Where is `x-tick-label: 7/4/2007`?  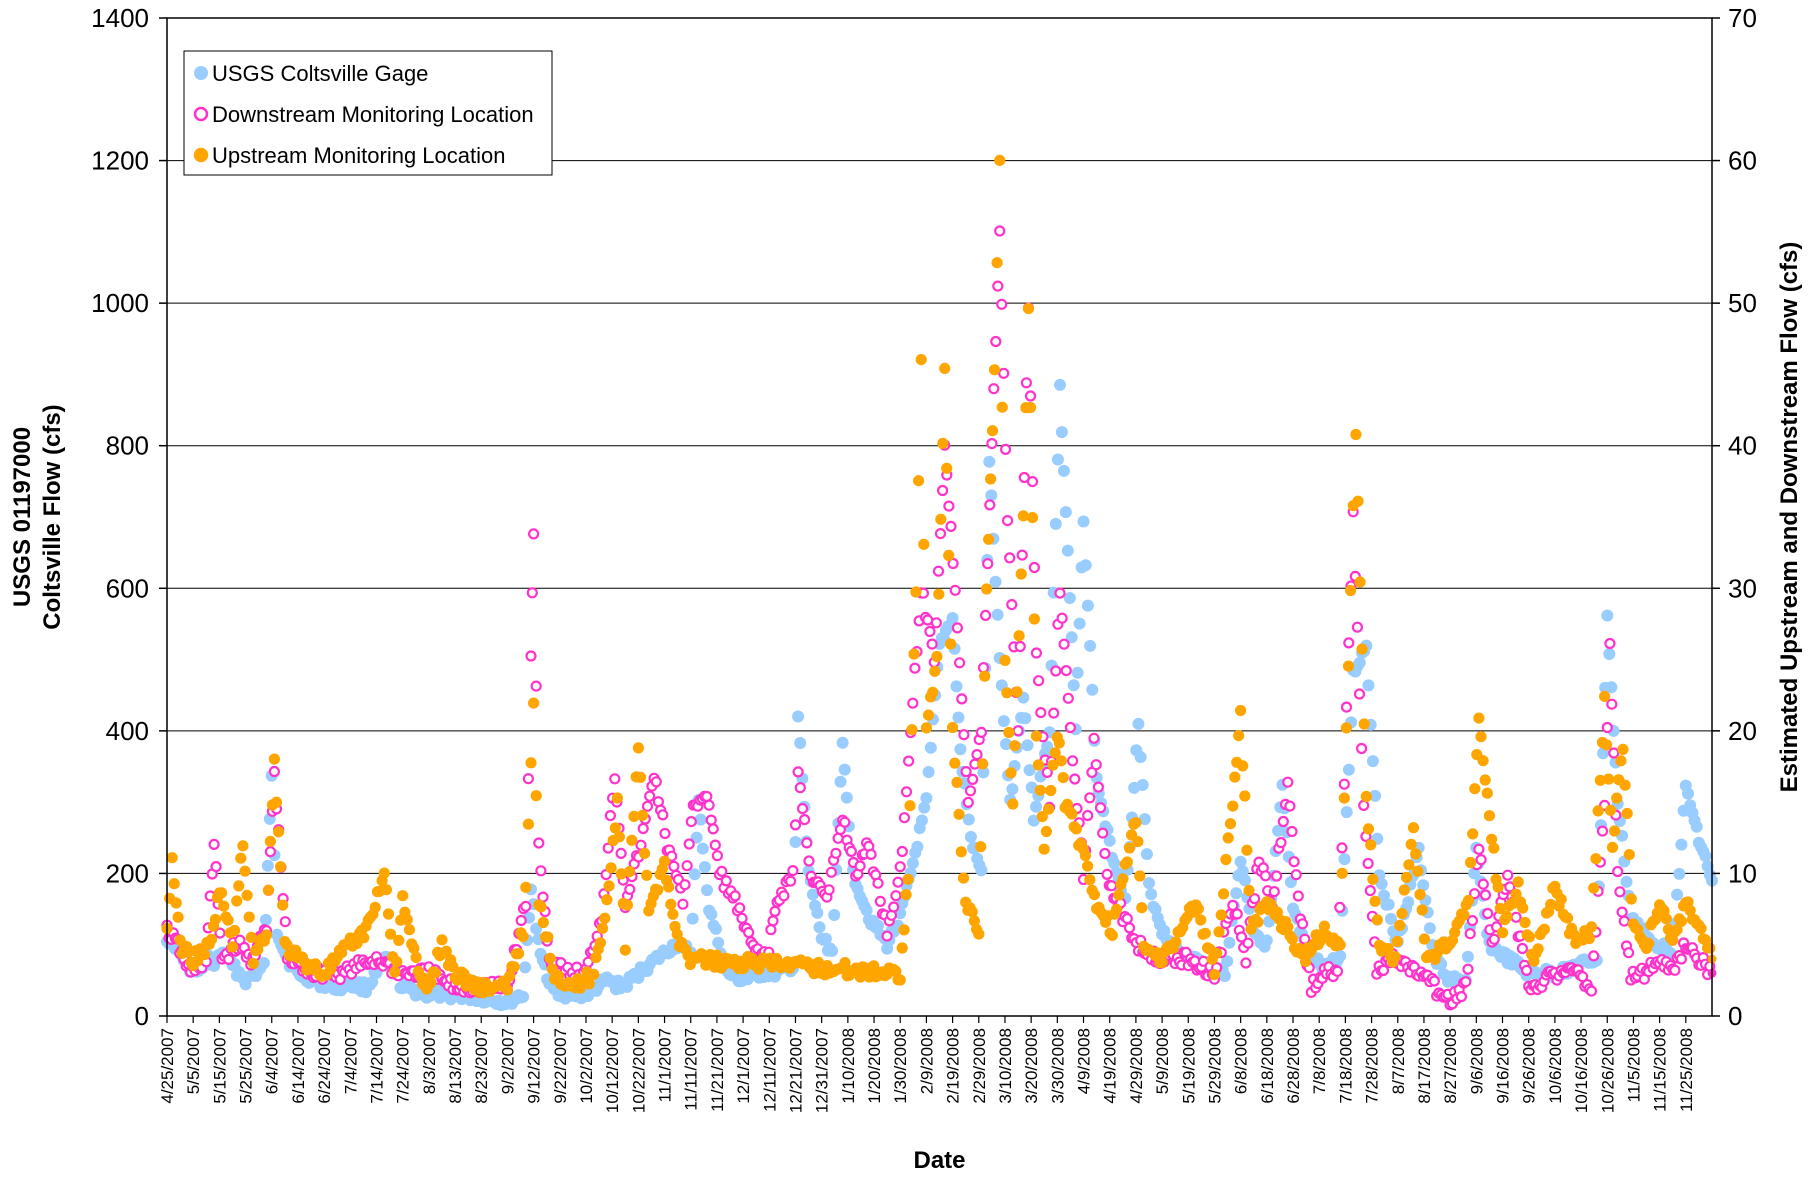 x-tick-label: 7/4/2007 is located at coordinates (350, 1061).